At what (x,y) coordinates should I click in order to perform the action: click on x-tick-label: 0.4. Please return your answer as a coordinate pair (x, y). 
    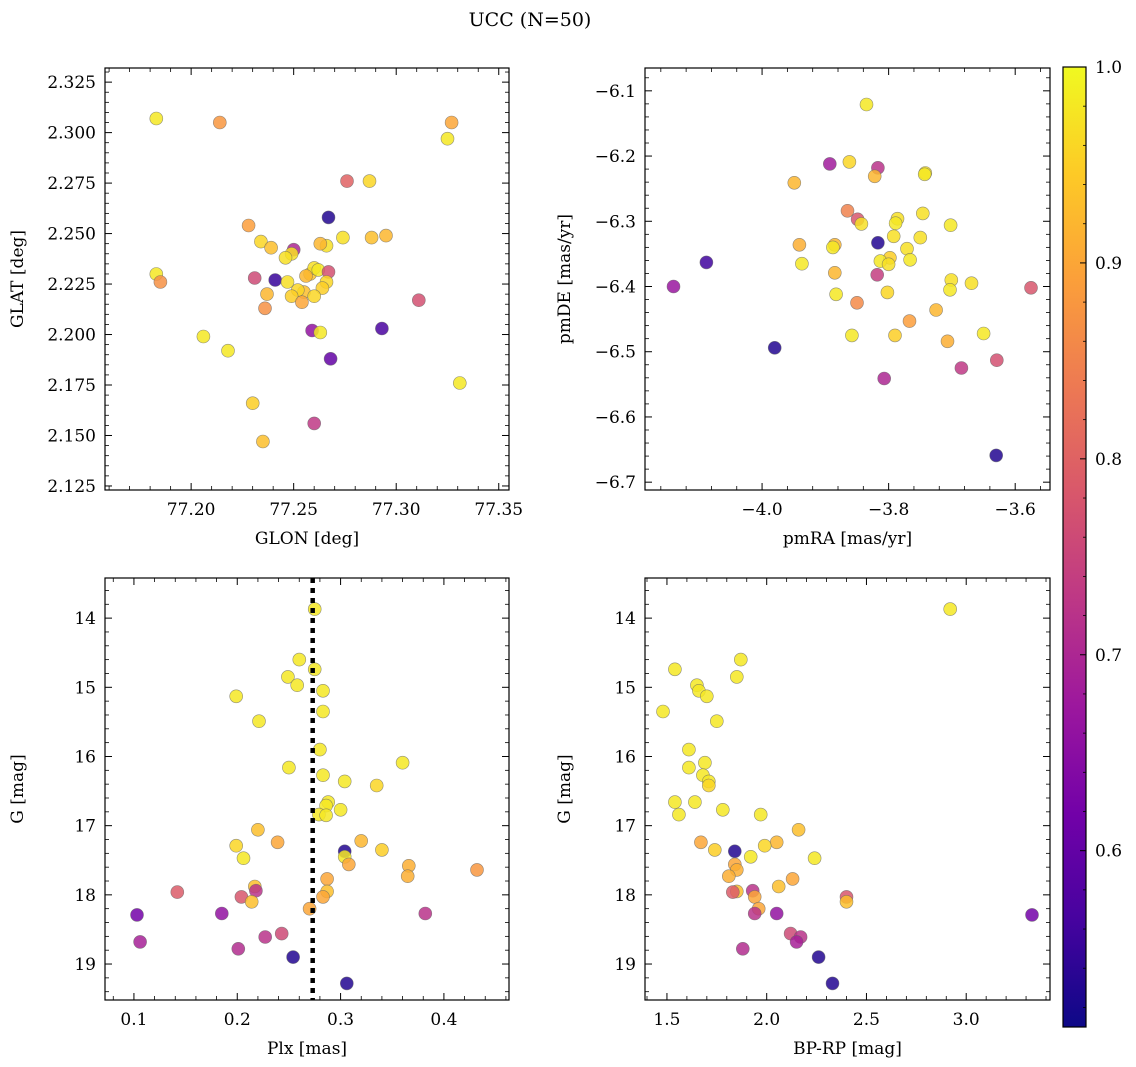
    Looking at the image, I should click on (443, 1020).